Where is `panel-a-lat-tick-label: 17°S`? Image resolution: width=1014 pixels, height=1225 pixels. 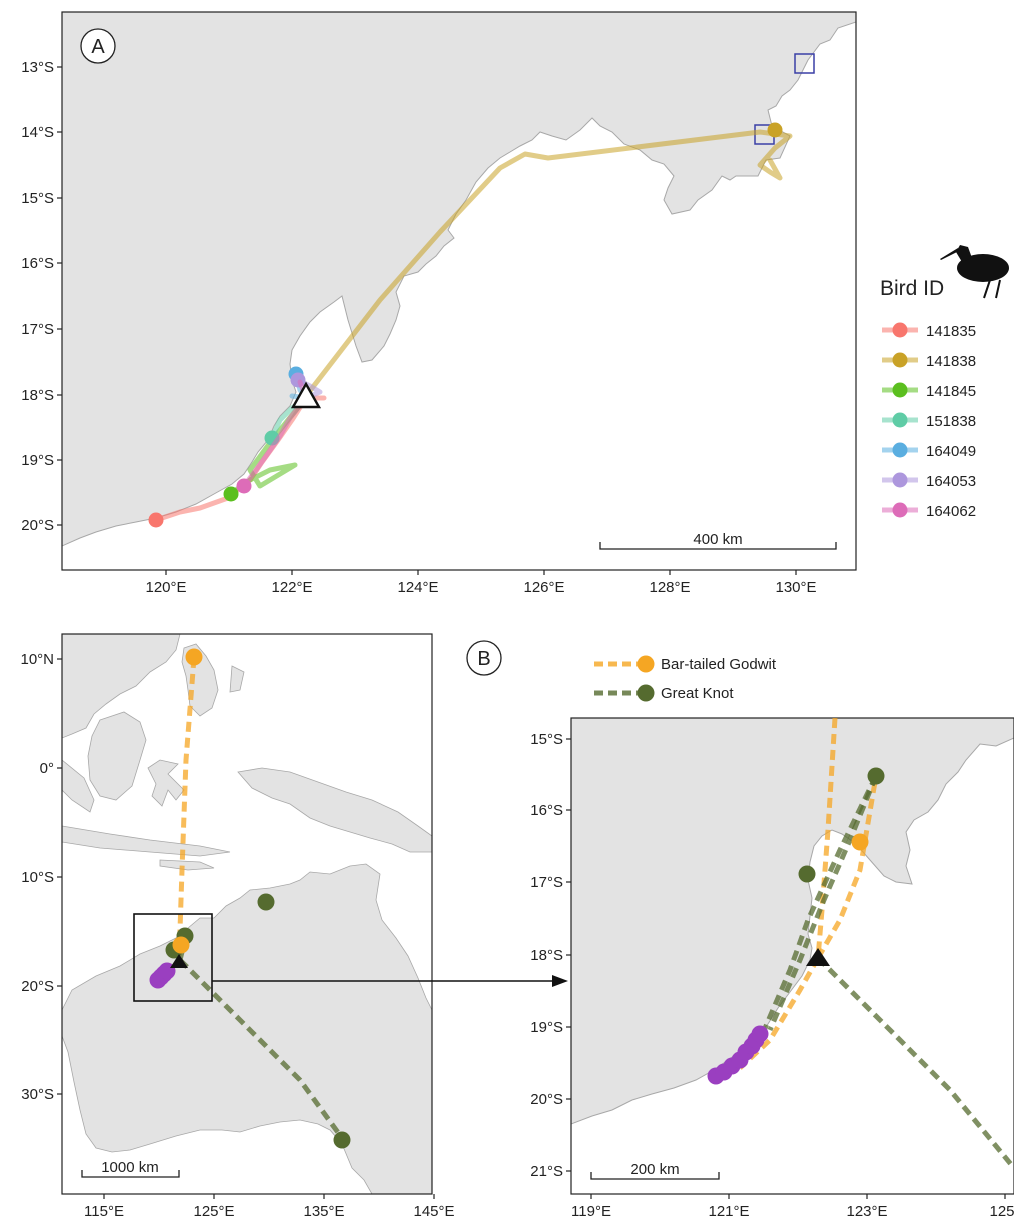 panel-a-lat-tick-label: 17°S is located at coordinates (37, 329).